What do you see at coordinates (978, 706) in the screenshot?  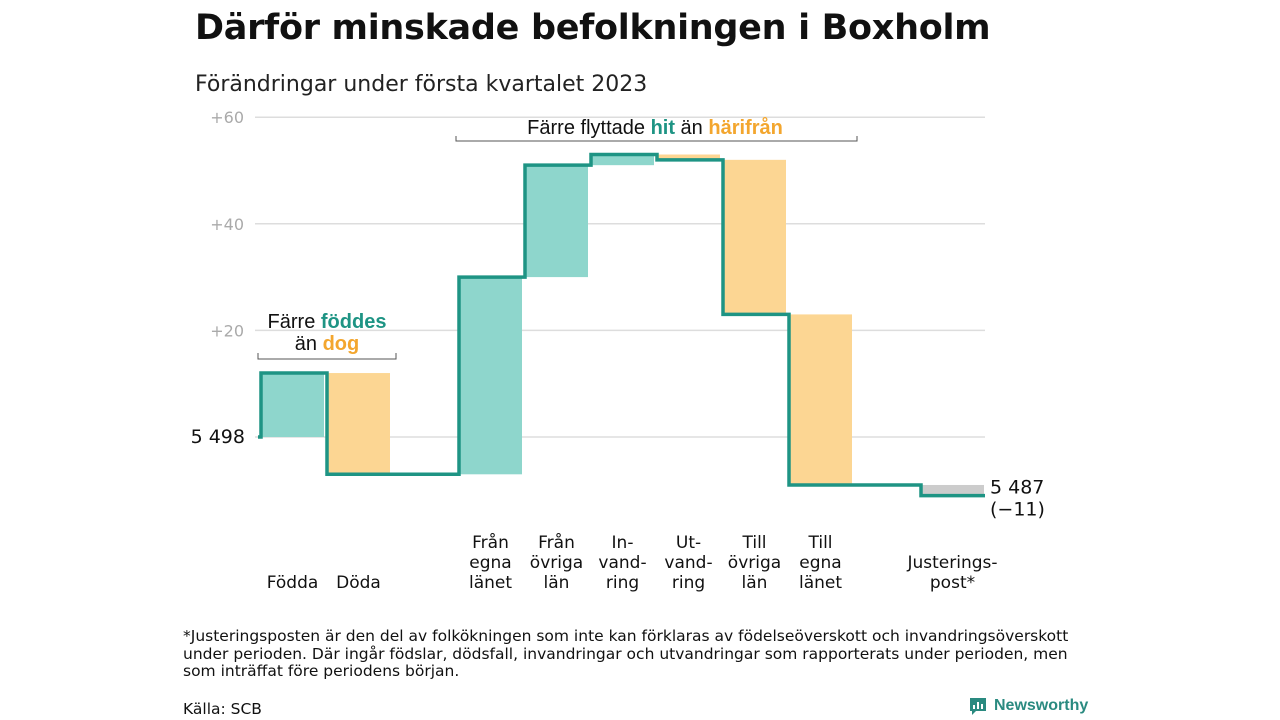 I see `newsworthy-logo-icon` at bounding box center [978, 706].